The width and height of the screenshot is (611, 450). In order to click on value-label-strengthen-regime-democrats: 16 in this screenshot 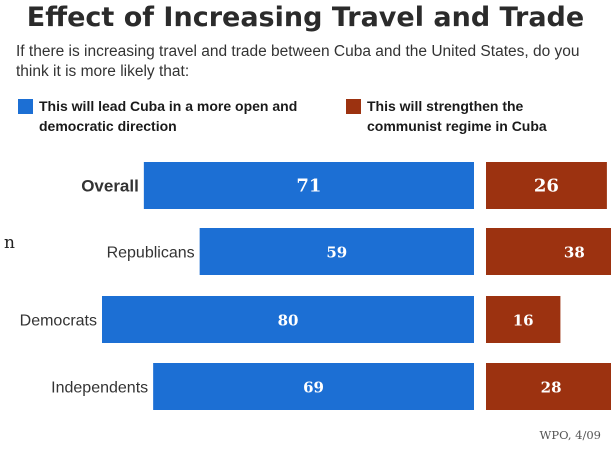, I will do `click(523, 321)`.